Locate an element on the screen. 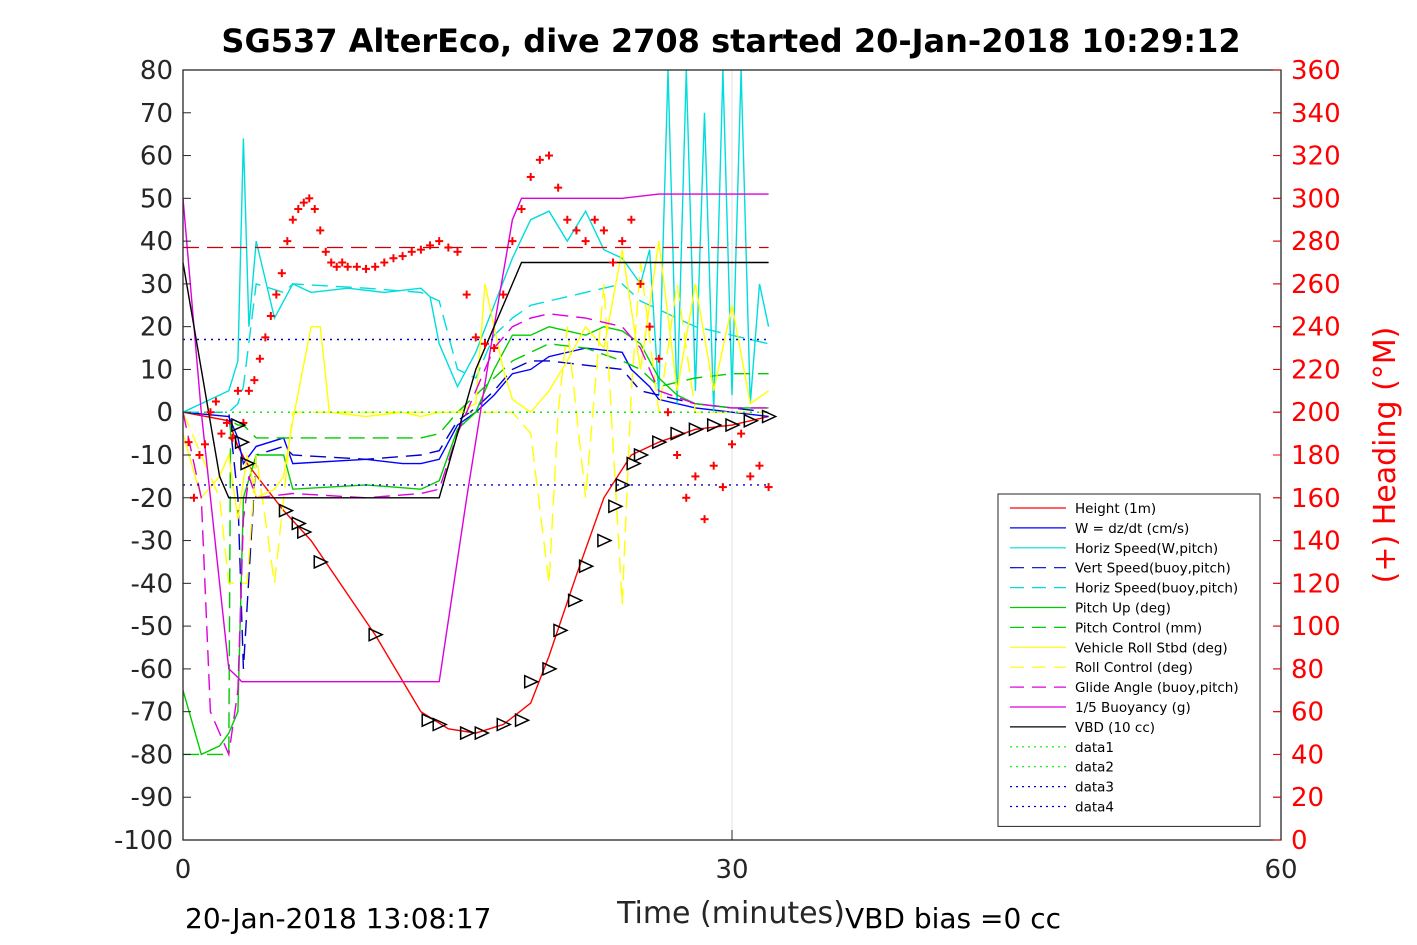  legend-entry: Vert Speed(buoy,pitch) is located at coordinates (1120, 569).